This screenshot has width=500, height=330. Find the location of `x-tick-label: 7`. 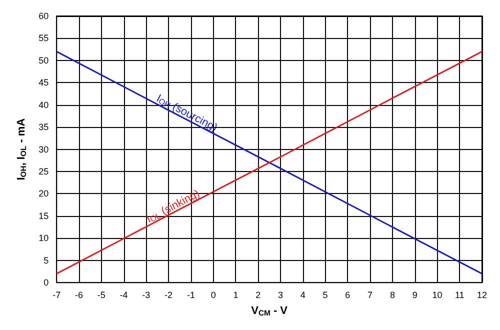

x-tick-label: 7 is located at coordinates (370, 295).